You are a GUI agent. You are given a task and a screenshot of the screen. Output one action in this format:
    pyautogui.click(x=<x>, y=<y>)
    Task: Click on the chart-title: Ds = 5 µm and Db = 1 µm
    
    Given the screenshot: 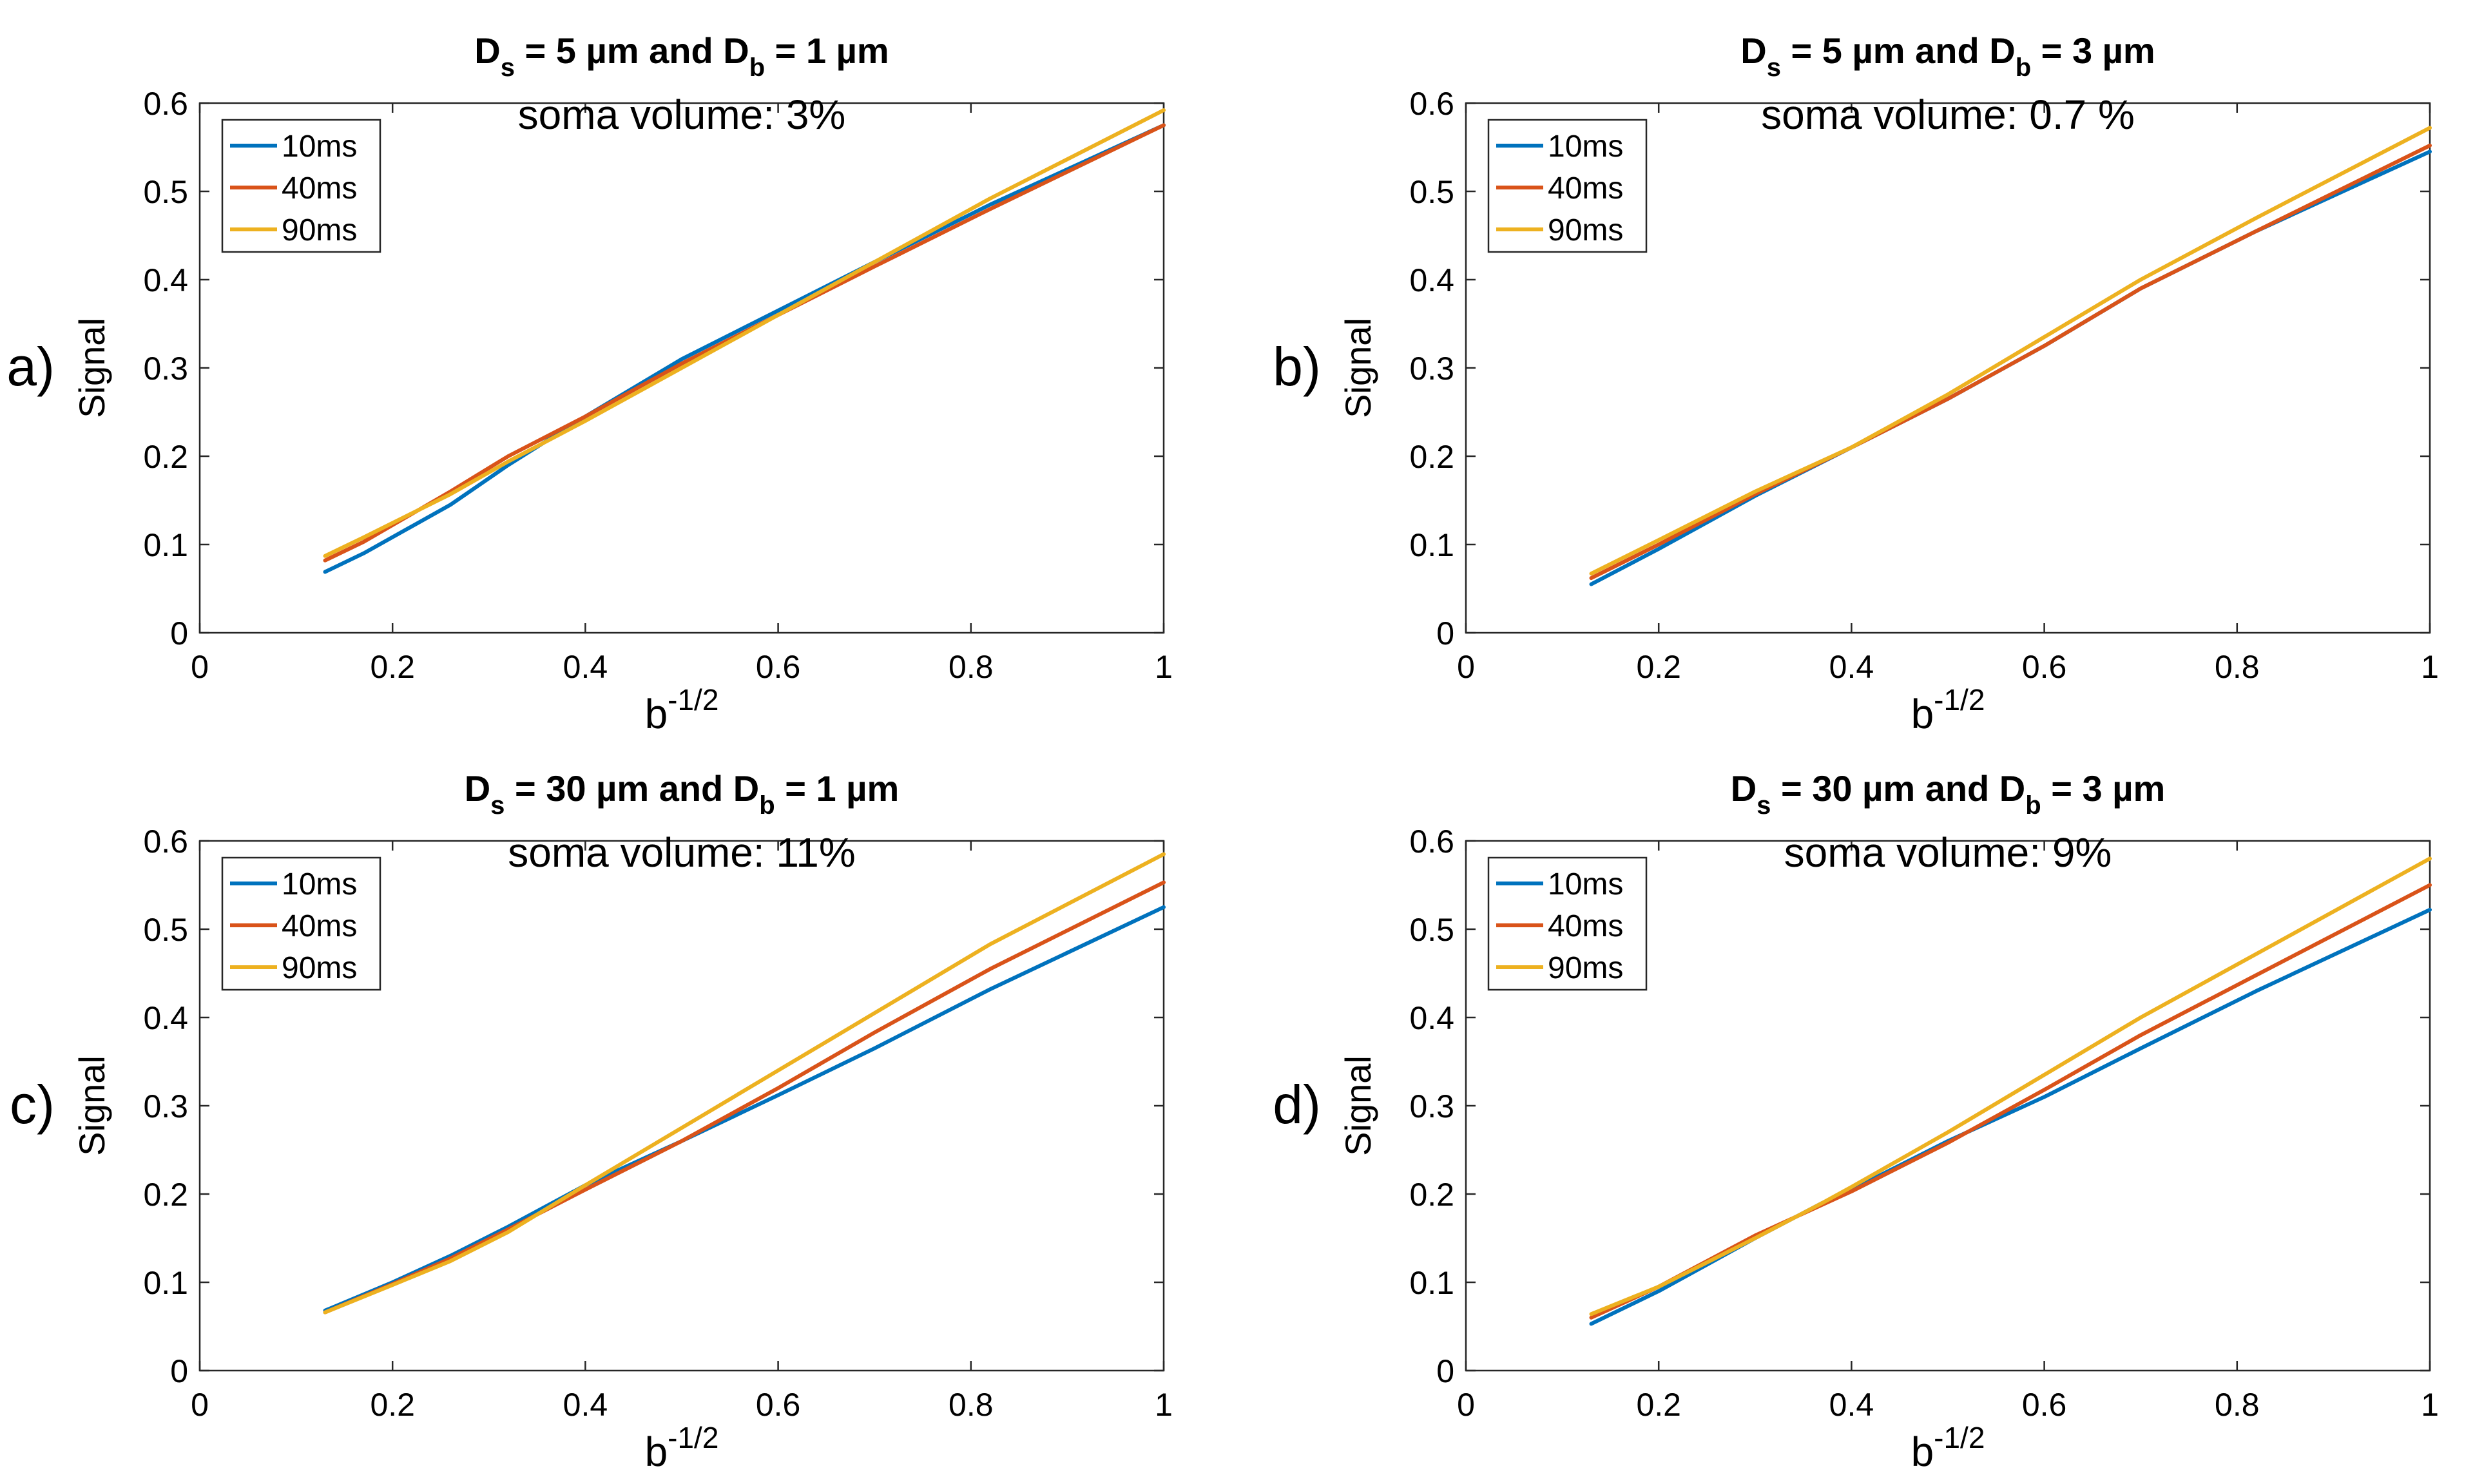 What is the action you would take?
    pyautogui.click(x=681, y=56)
    